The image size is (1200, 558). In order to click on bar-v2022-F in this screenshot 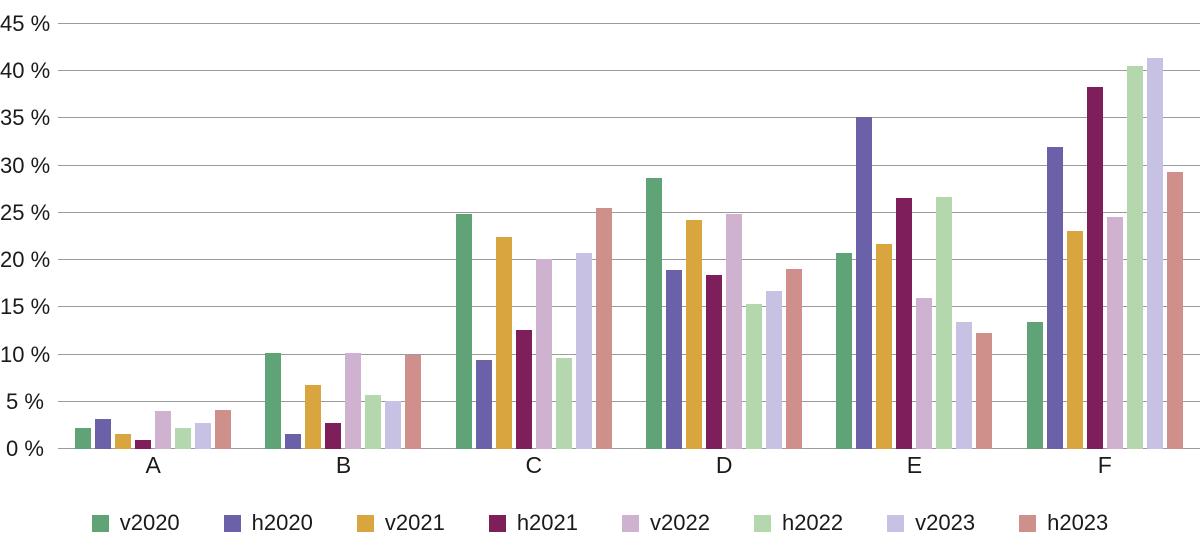, I will do `click(1114, 332)`.